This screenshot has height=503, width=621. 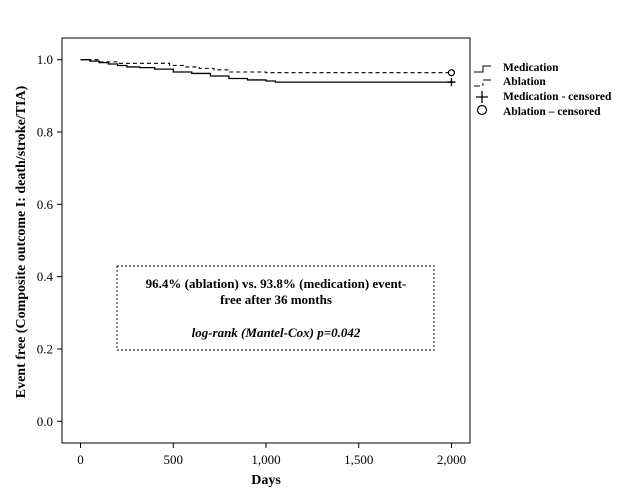 I want to click on legend-symbol-circle, so click(x=482, y=110).